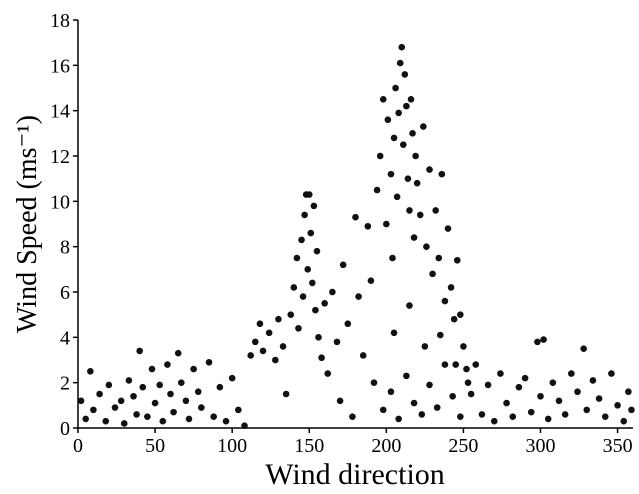 Image resolution: width=639 pixels, height=494 pixels. I want to click on x-axis-label: Wind direction, so click(355, 474).